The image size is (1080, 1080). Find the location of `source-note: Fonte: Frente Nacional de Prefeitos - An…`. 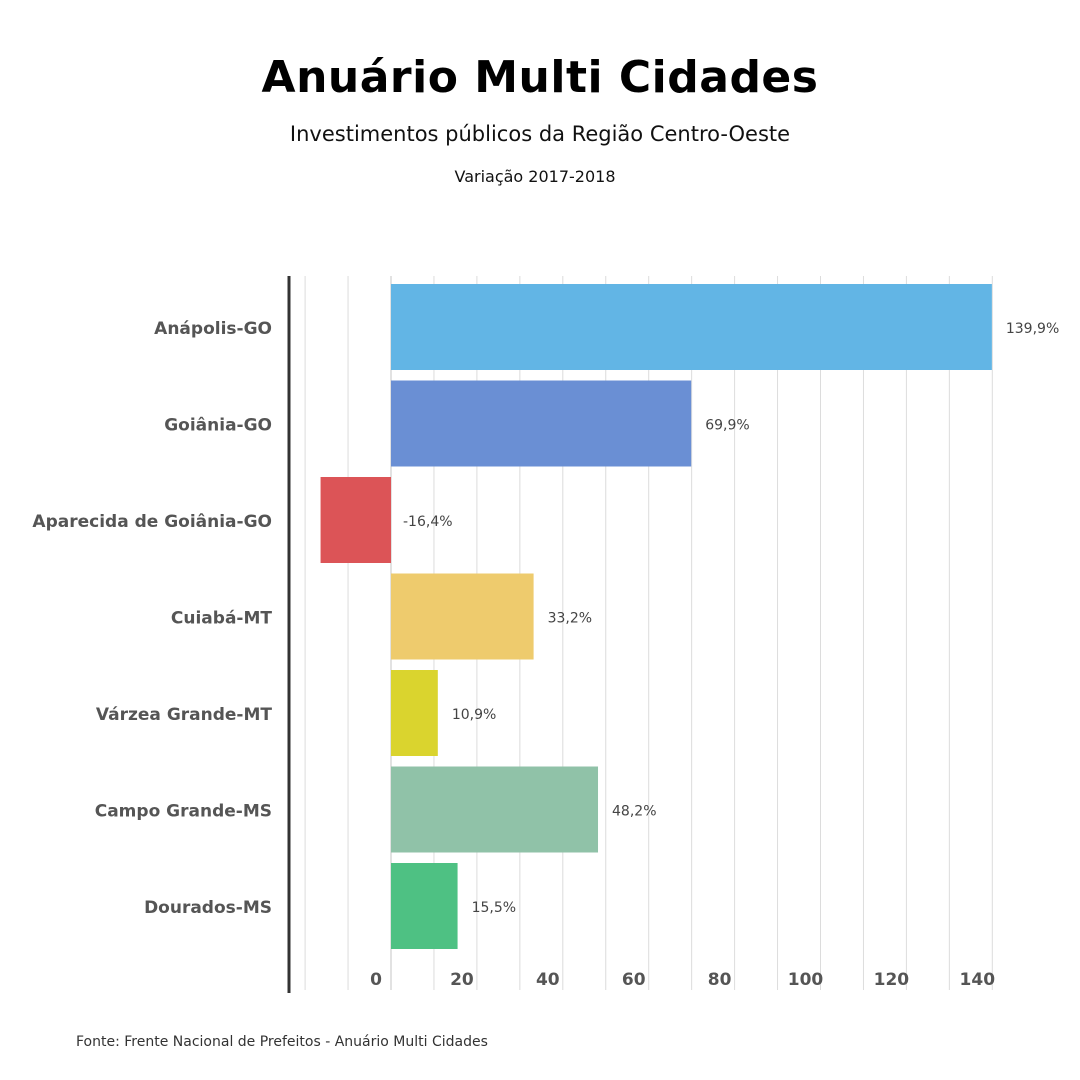

source-note: Fonte: Frente Nacional de Prefeitos - An… is located at coordinates (282, 1042).